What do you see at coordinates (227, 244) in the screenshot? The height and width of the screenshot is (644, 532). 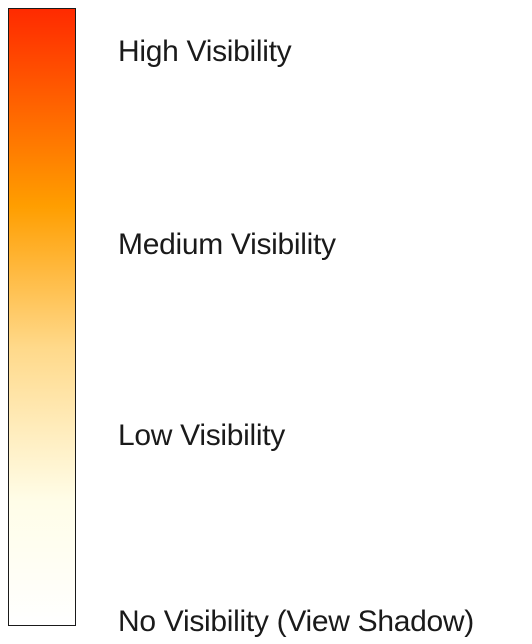 I see `legend-label-medium: Medium Visibility` at bounding box center [227, 244].